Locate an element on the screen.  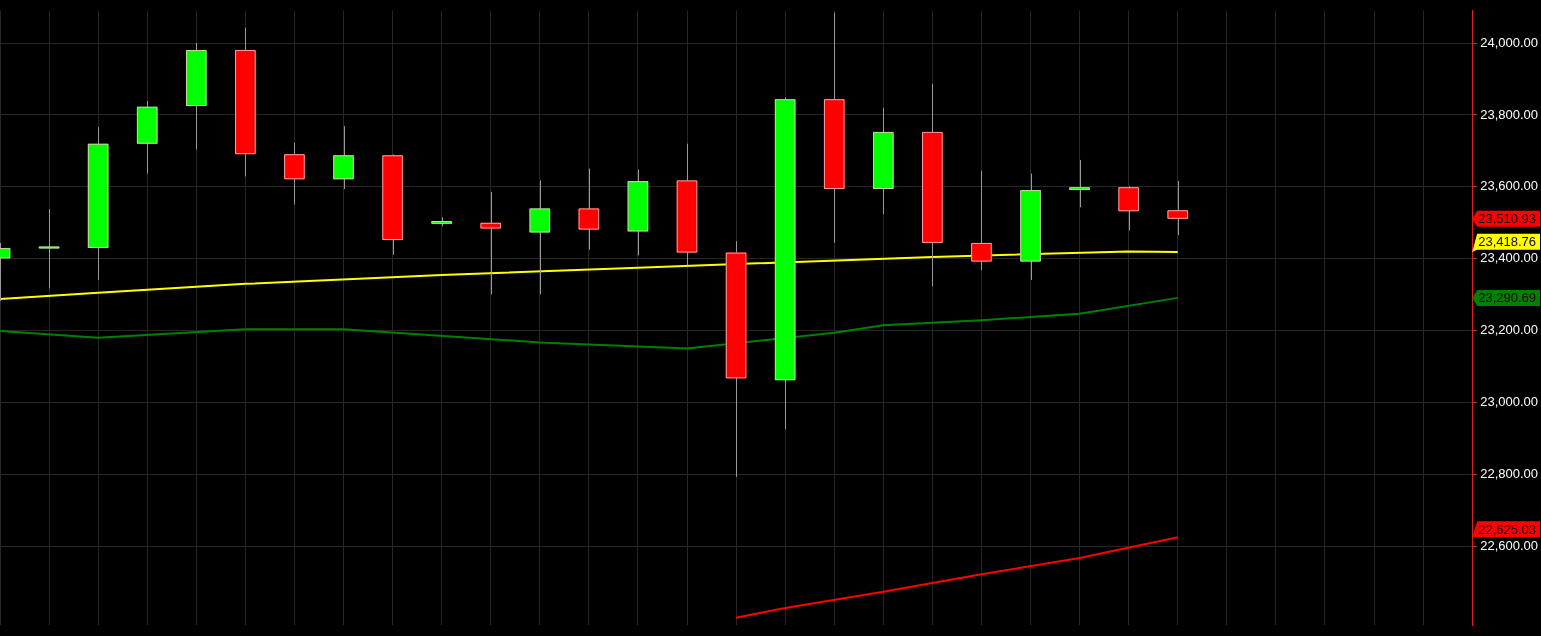
y-tick-label: 22,600.00 is located at coordinates (1509, 545).